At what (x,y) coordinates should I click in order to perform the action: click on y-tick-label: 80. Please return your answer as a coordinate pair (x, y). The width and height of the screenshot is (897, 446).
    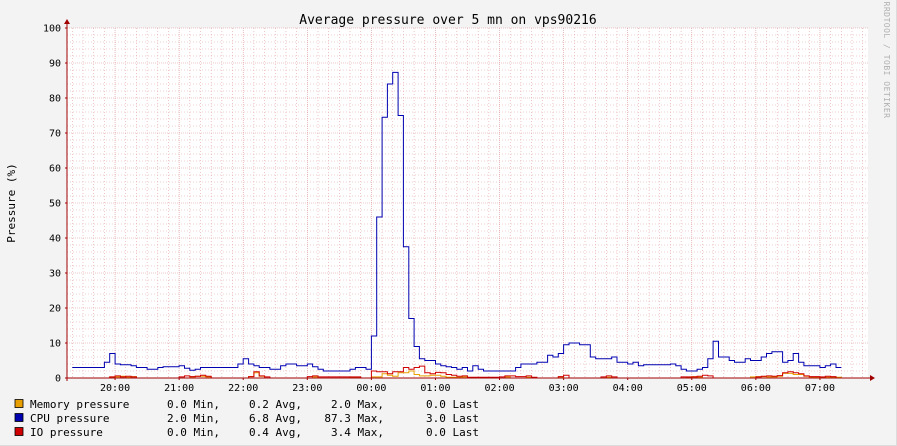
    Looking at the image, I should click on (55, 99).